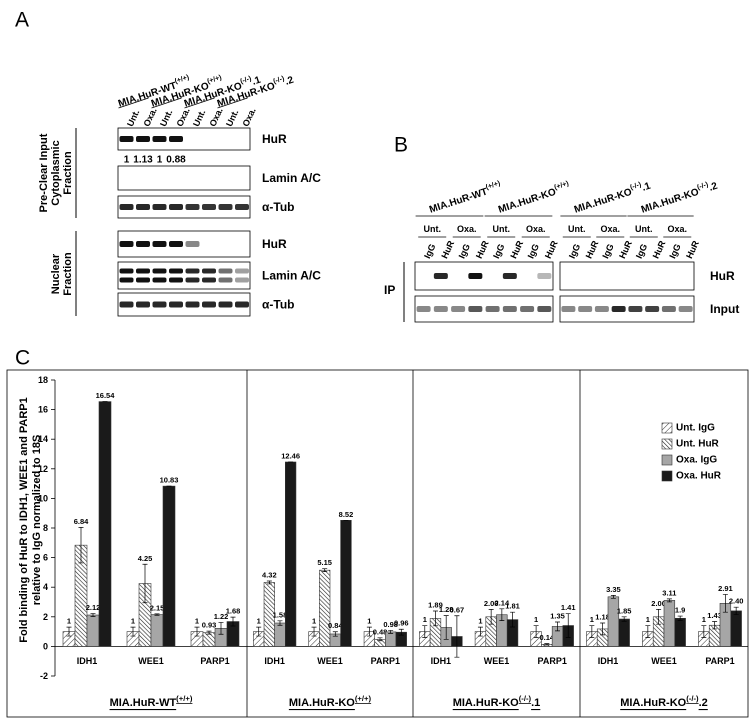 The image size is (754, 724). Describe the element at coordinates (547, 637) in the screenshot. I see `value-label: 0.14` at that location.